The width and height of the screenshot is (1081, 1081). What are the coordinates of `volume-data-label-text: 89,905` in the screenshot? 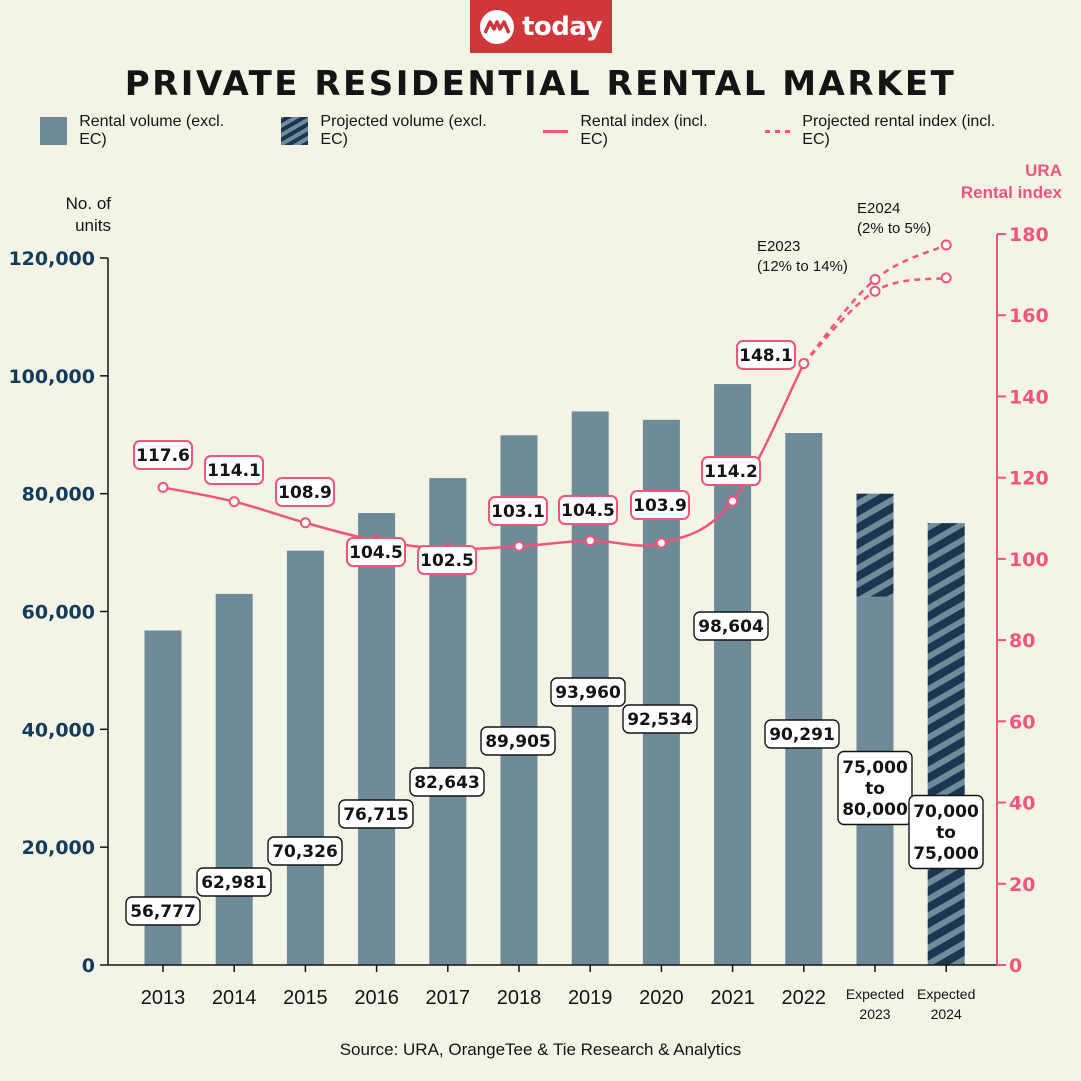 It's located at (518, 742).